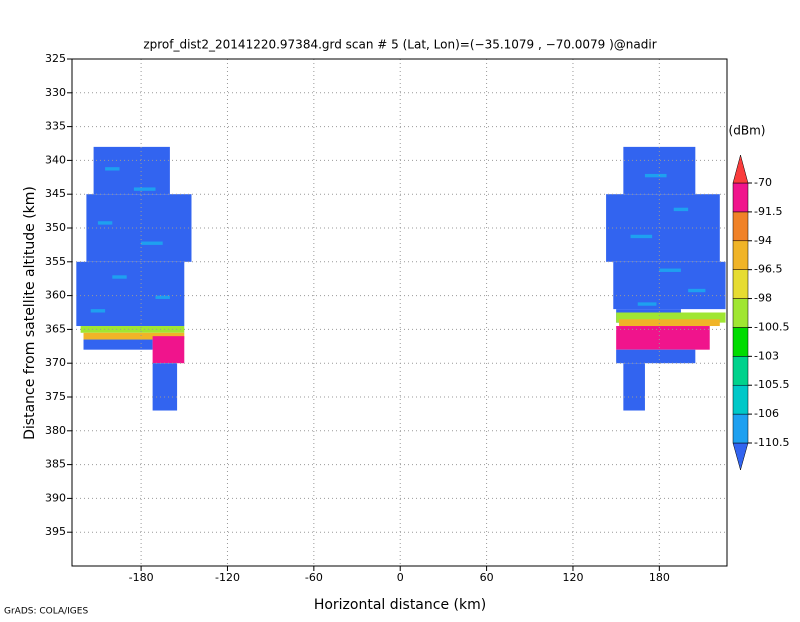  What do you see at coordinates (771, 384) in the screenshot?
I see `colorbar-label: -105.5` at bounding box center [771, 384].